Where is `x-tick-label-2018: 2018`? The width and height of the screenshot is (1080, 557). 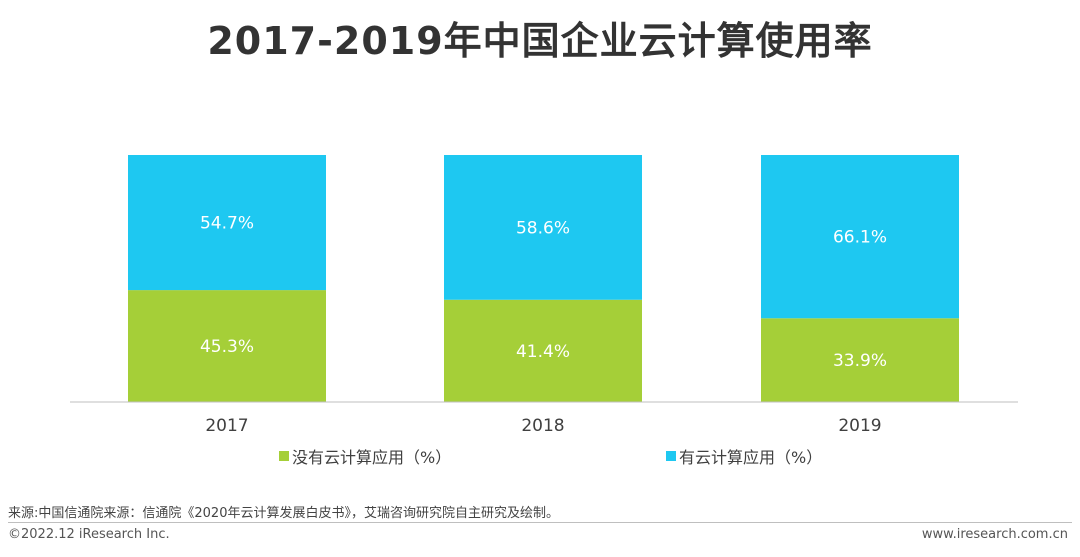
x-tick-label-2018: 2018 is located at coordinates (542, 426).